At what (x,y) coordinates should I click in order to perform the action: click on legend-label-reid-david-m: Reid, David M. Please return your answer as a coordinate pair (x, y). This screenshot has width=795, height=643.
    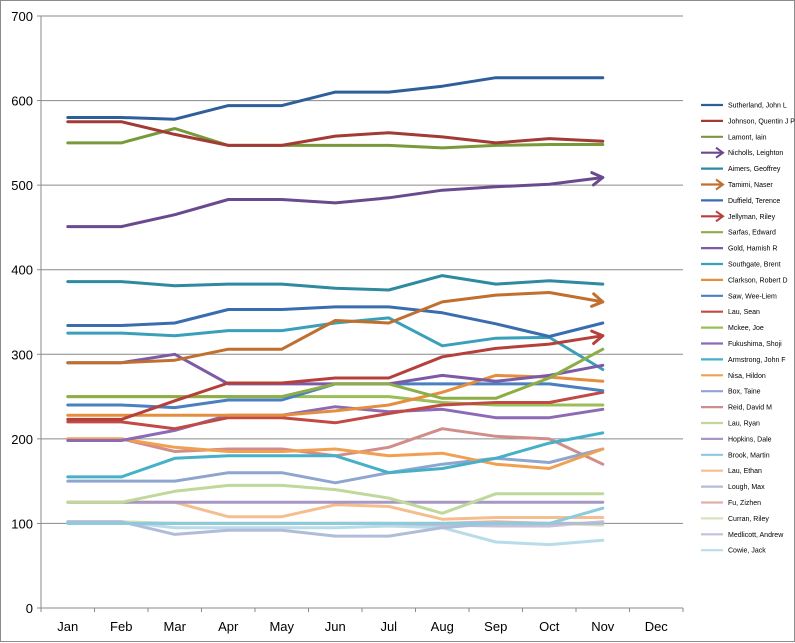
    Looking at the image, I should click on (750, 408).